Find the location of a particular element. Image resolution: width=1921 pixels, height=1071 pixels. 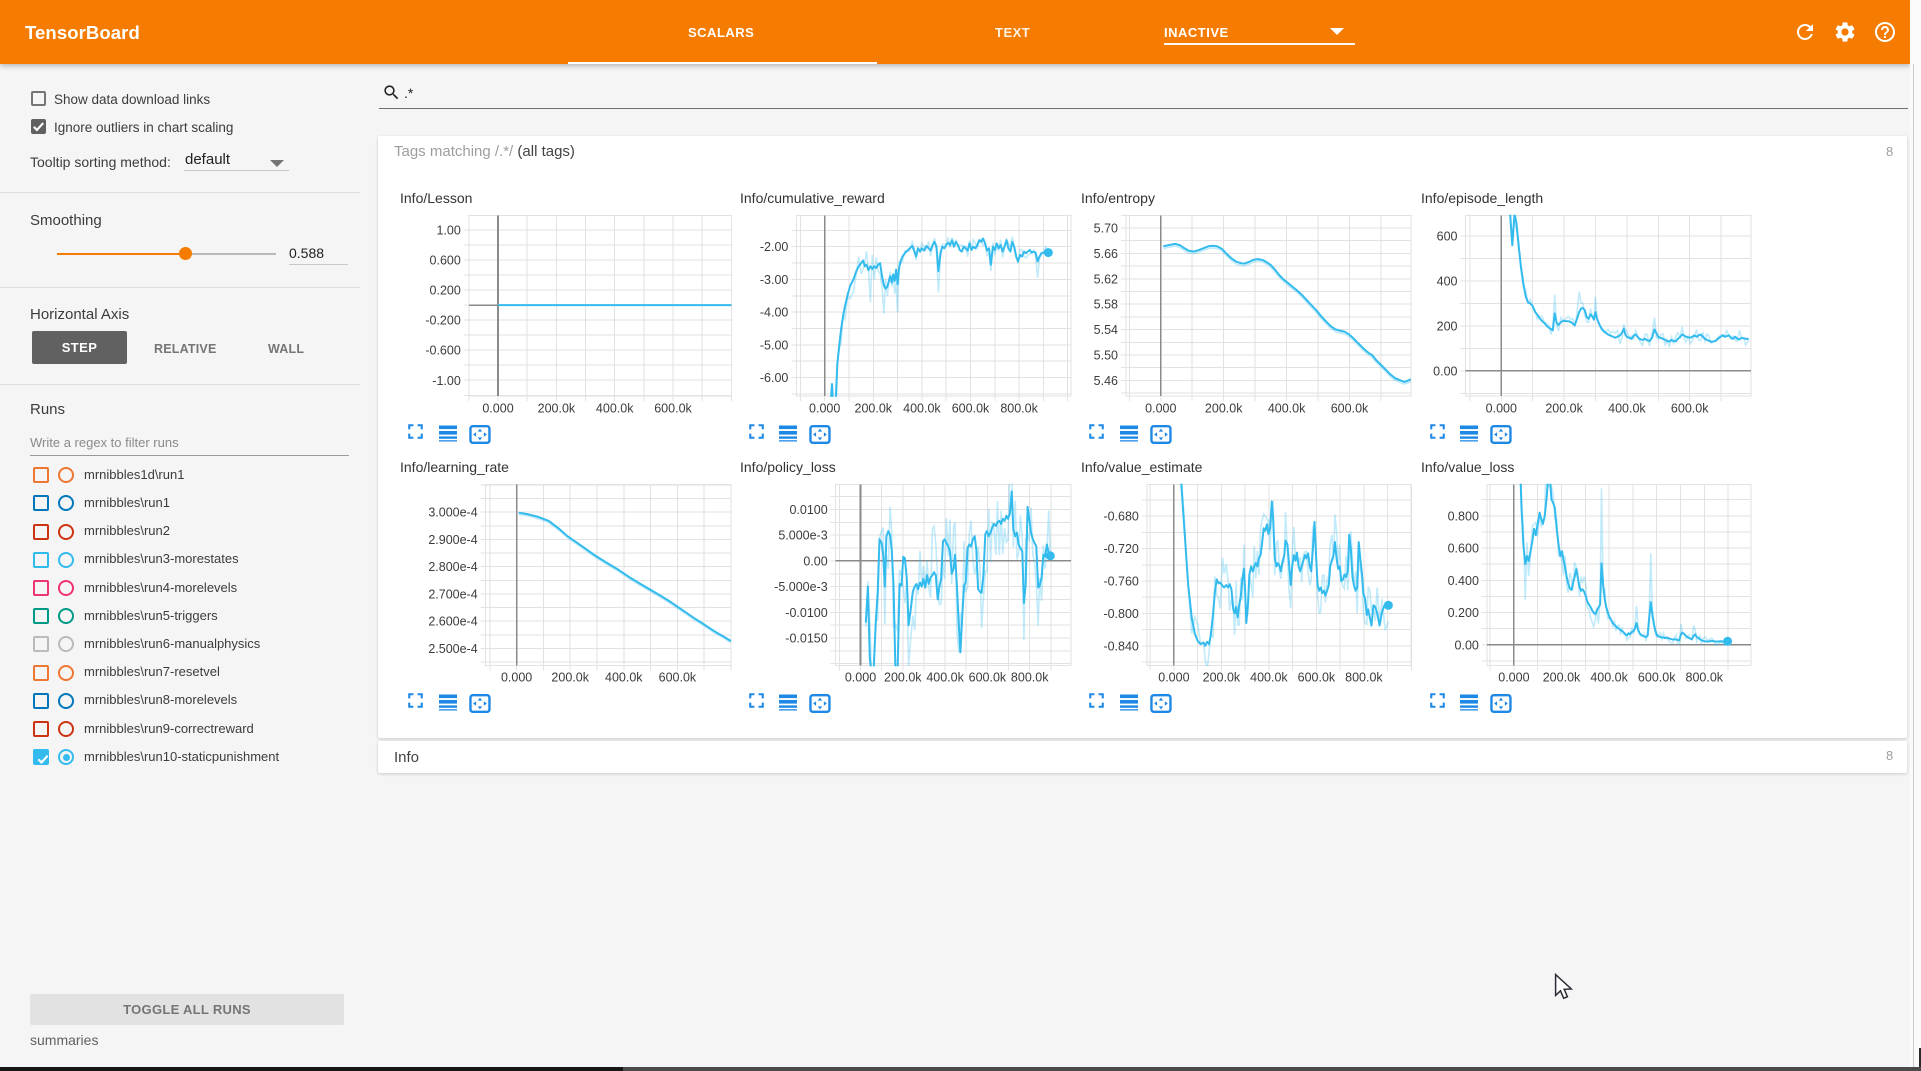

svg-text: 5.70 is located at coordinates (1106, 229).